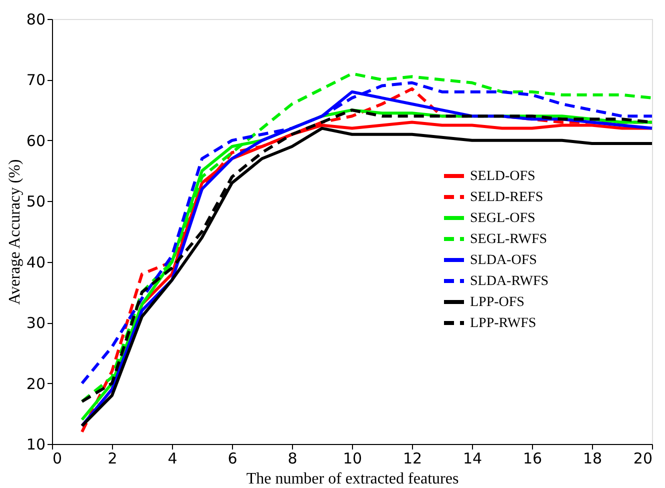 The width and height of the screenshot is (665, 488). What do you see at coordinates (36, 445) in the screenshot?
I see `y-tick-label: 10` at bounding box center [36, 445].